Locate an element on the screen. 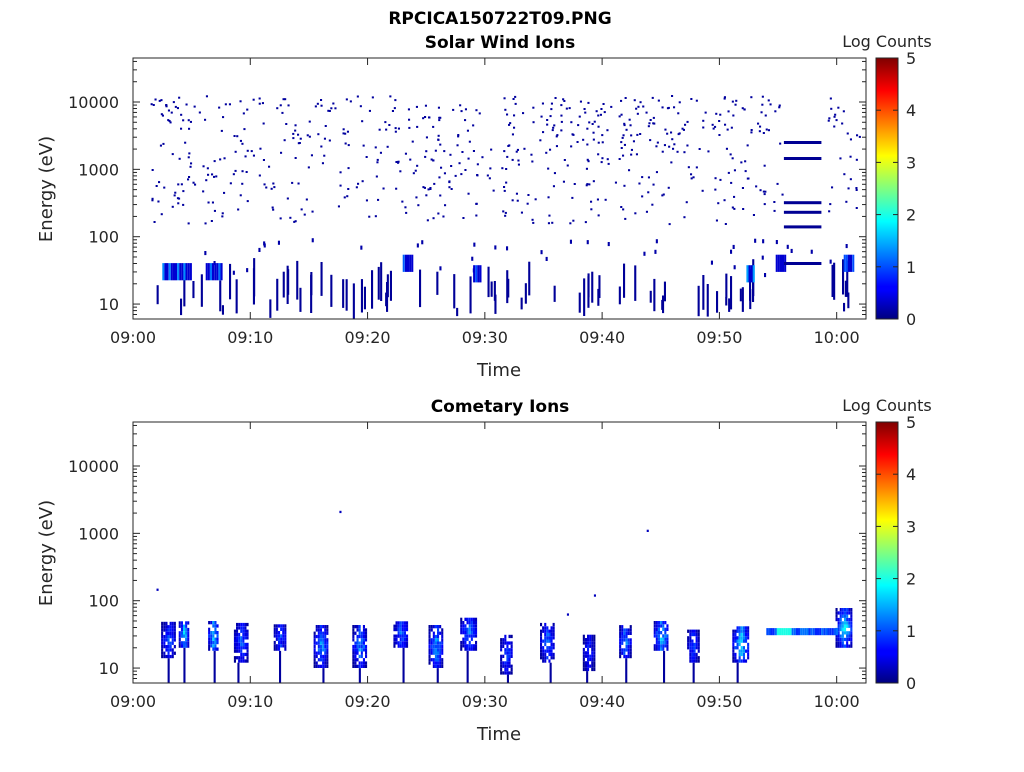 The height and width of the screenshot is (772, 1024). x-tick-label: 09:20 is located at coordinates (368, 337).